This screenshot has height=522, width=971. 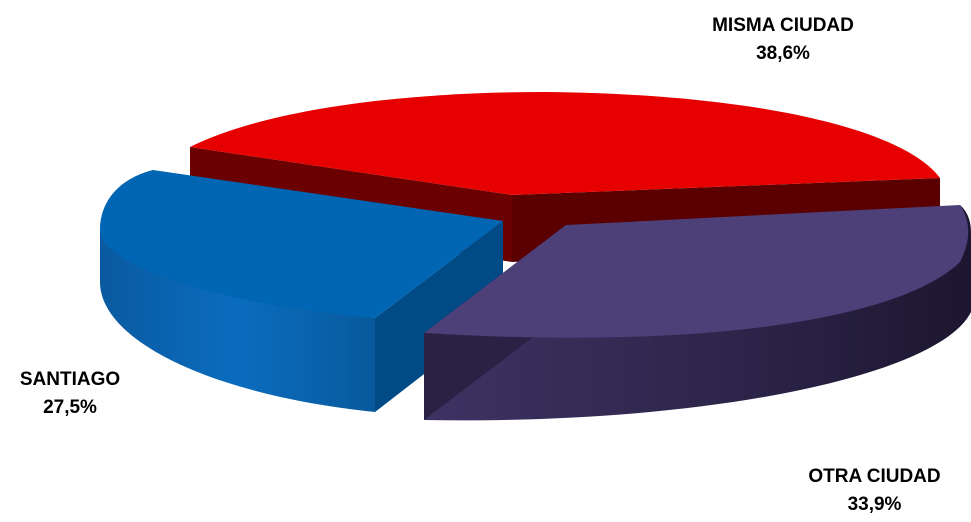 I want to click on label-misma-ciudad: MISMA CIUDAD 38,6%, so click(x=783, y=40).